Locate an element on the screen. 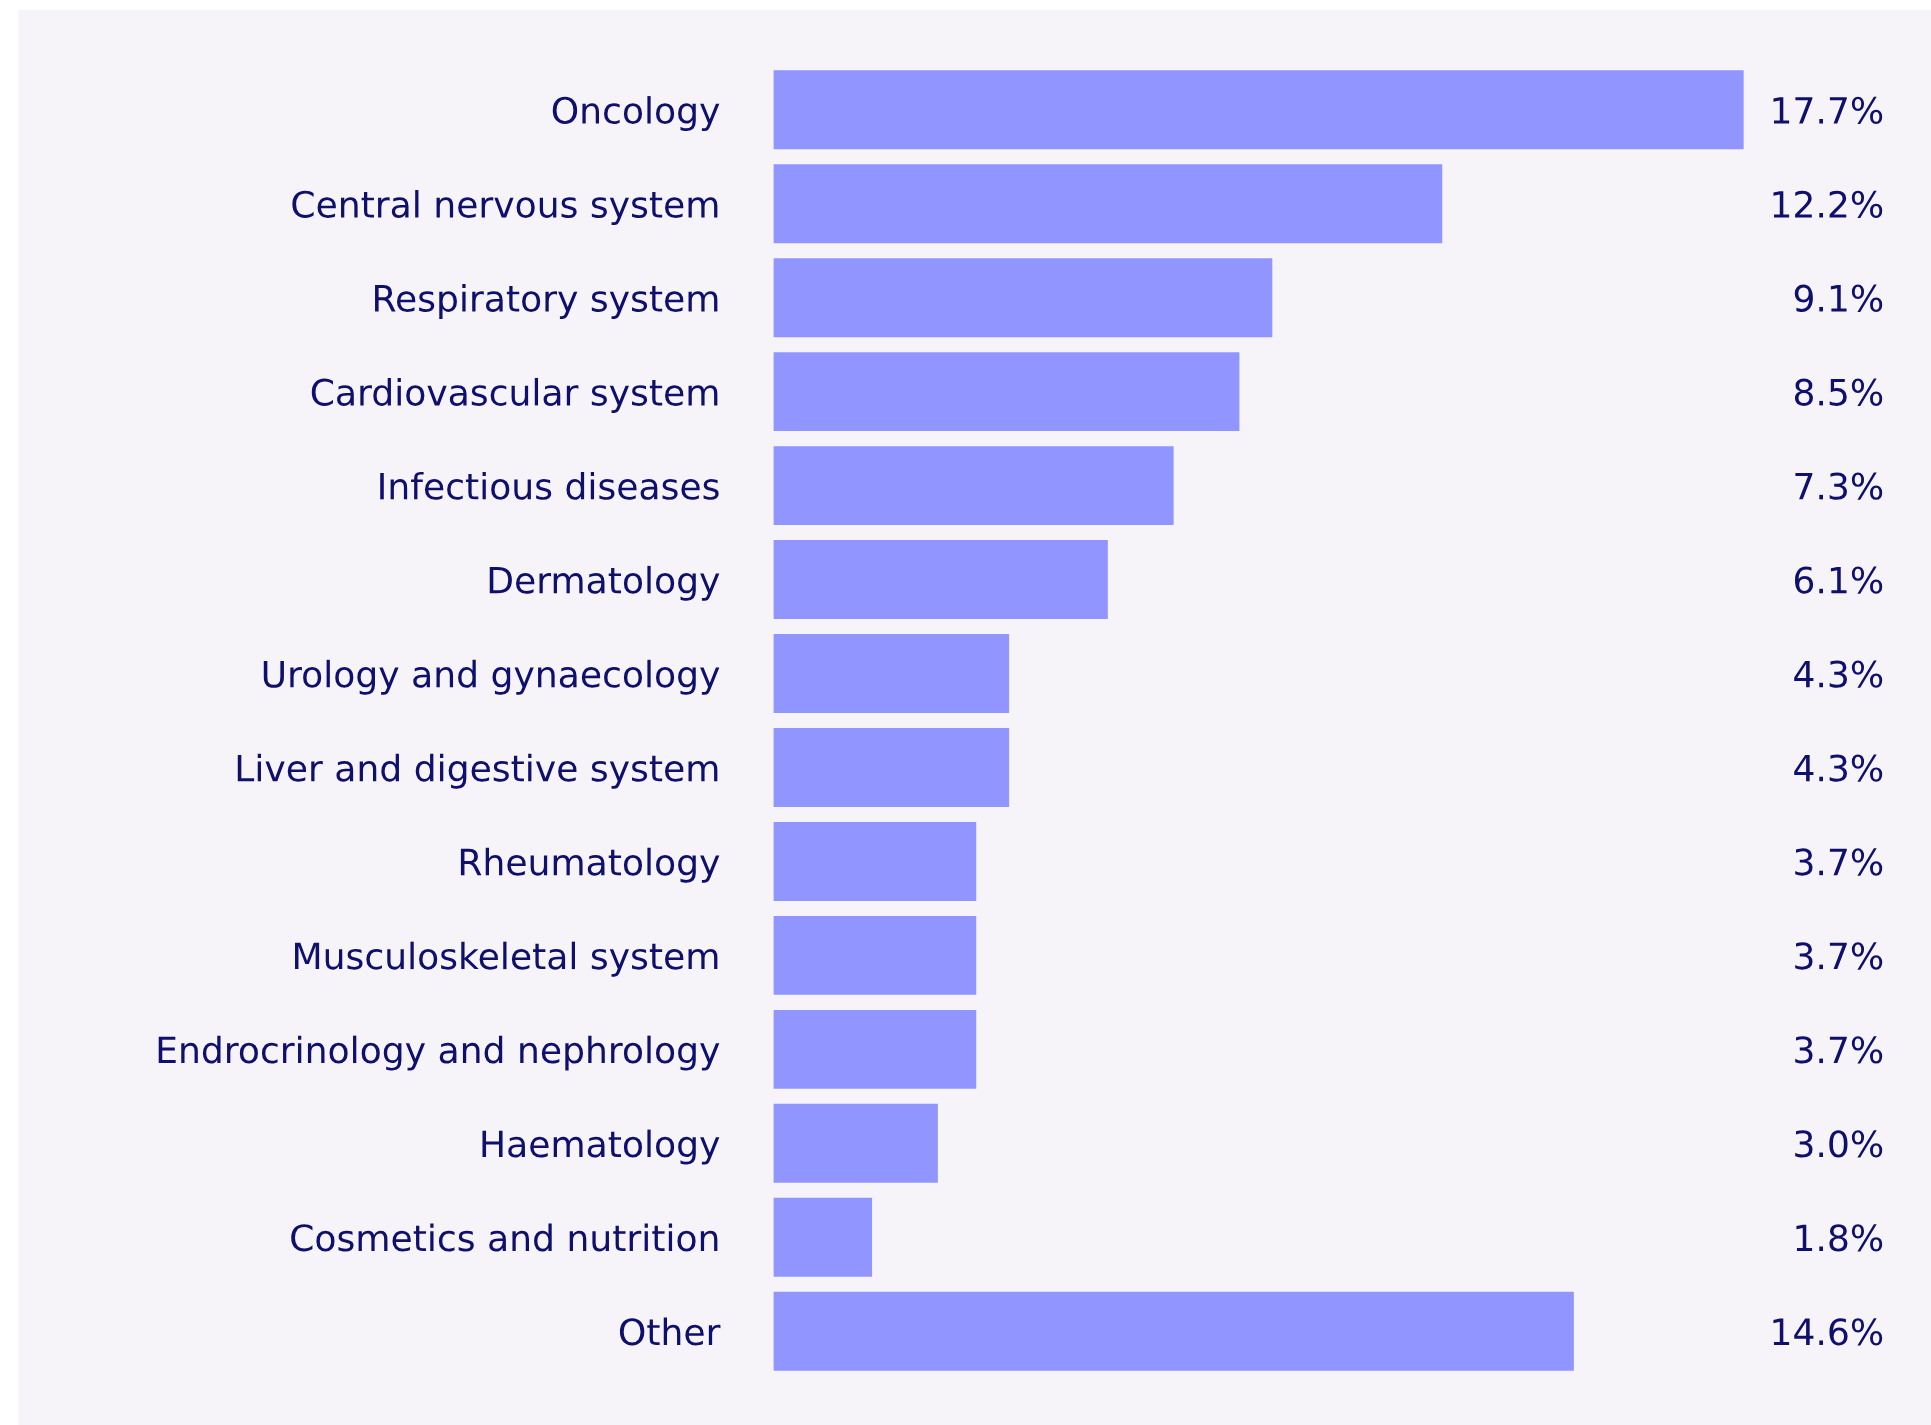 Image resolution: width=1931 pixels, height=1425 pixels. data-label: 3.0% is located at coordinates (1839, 1144).